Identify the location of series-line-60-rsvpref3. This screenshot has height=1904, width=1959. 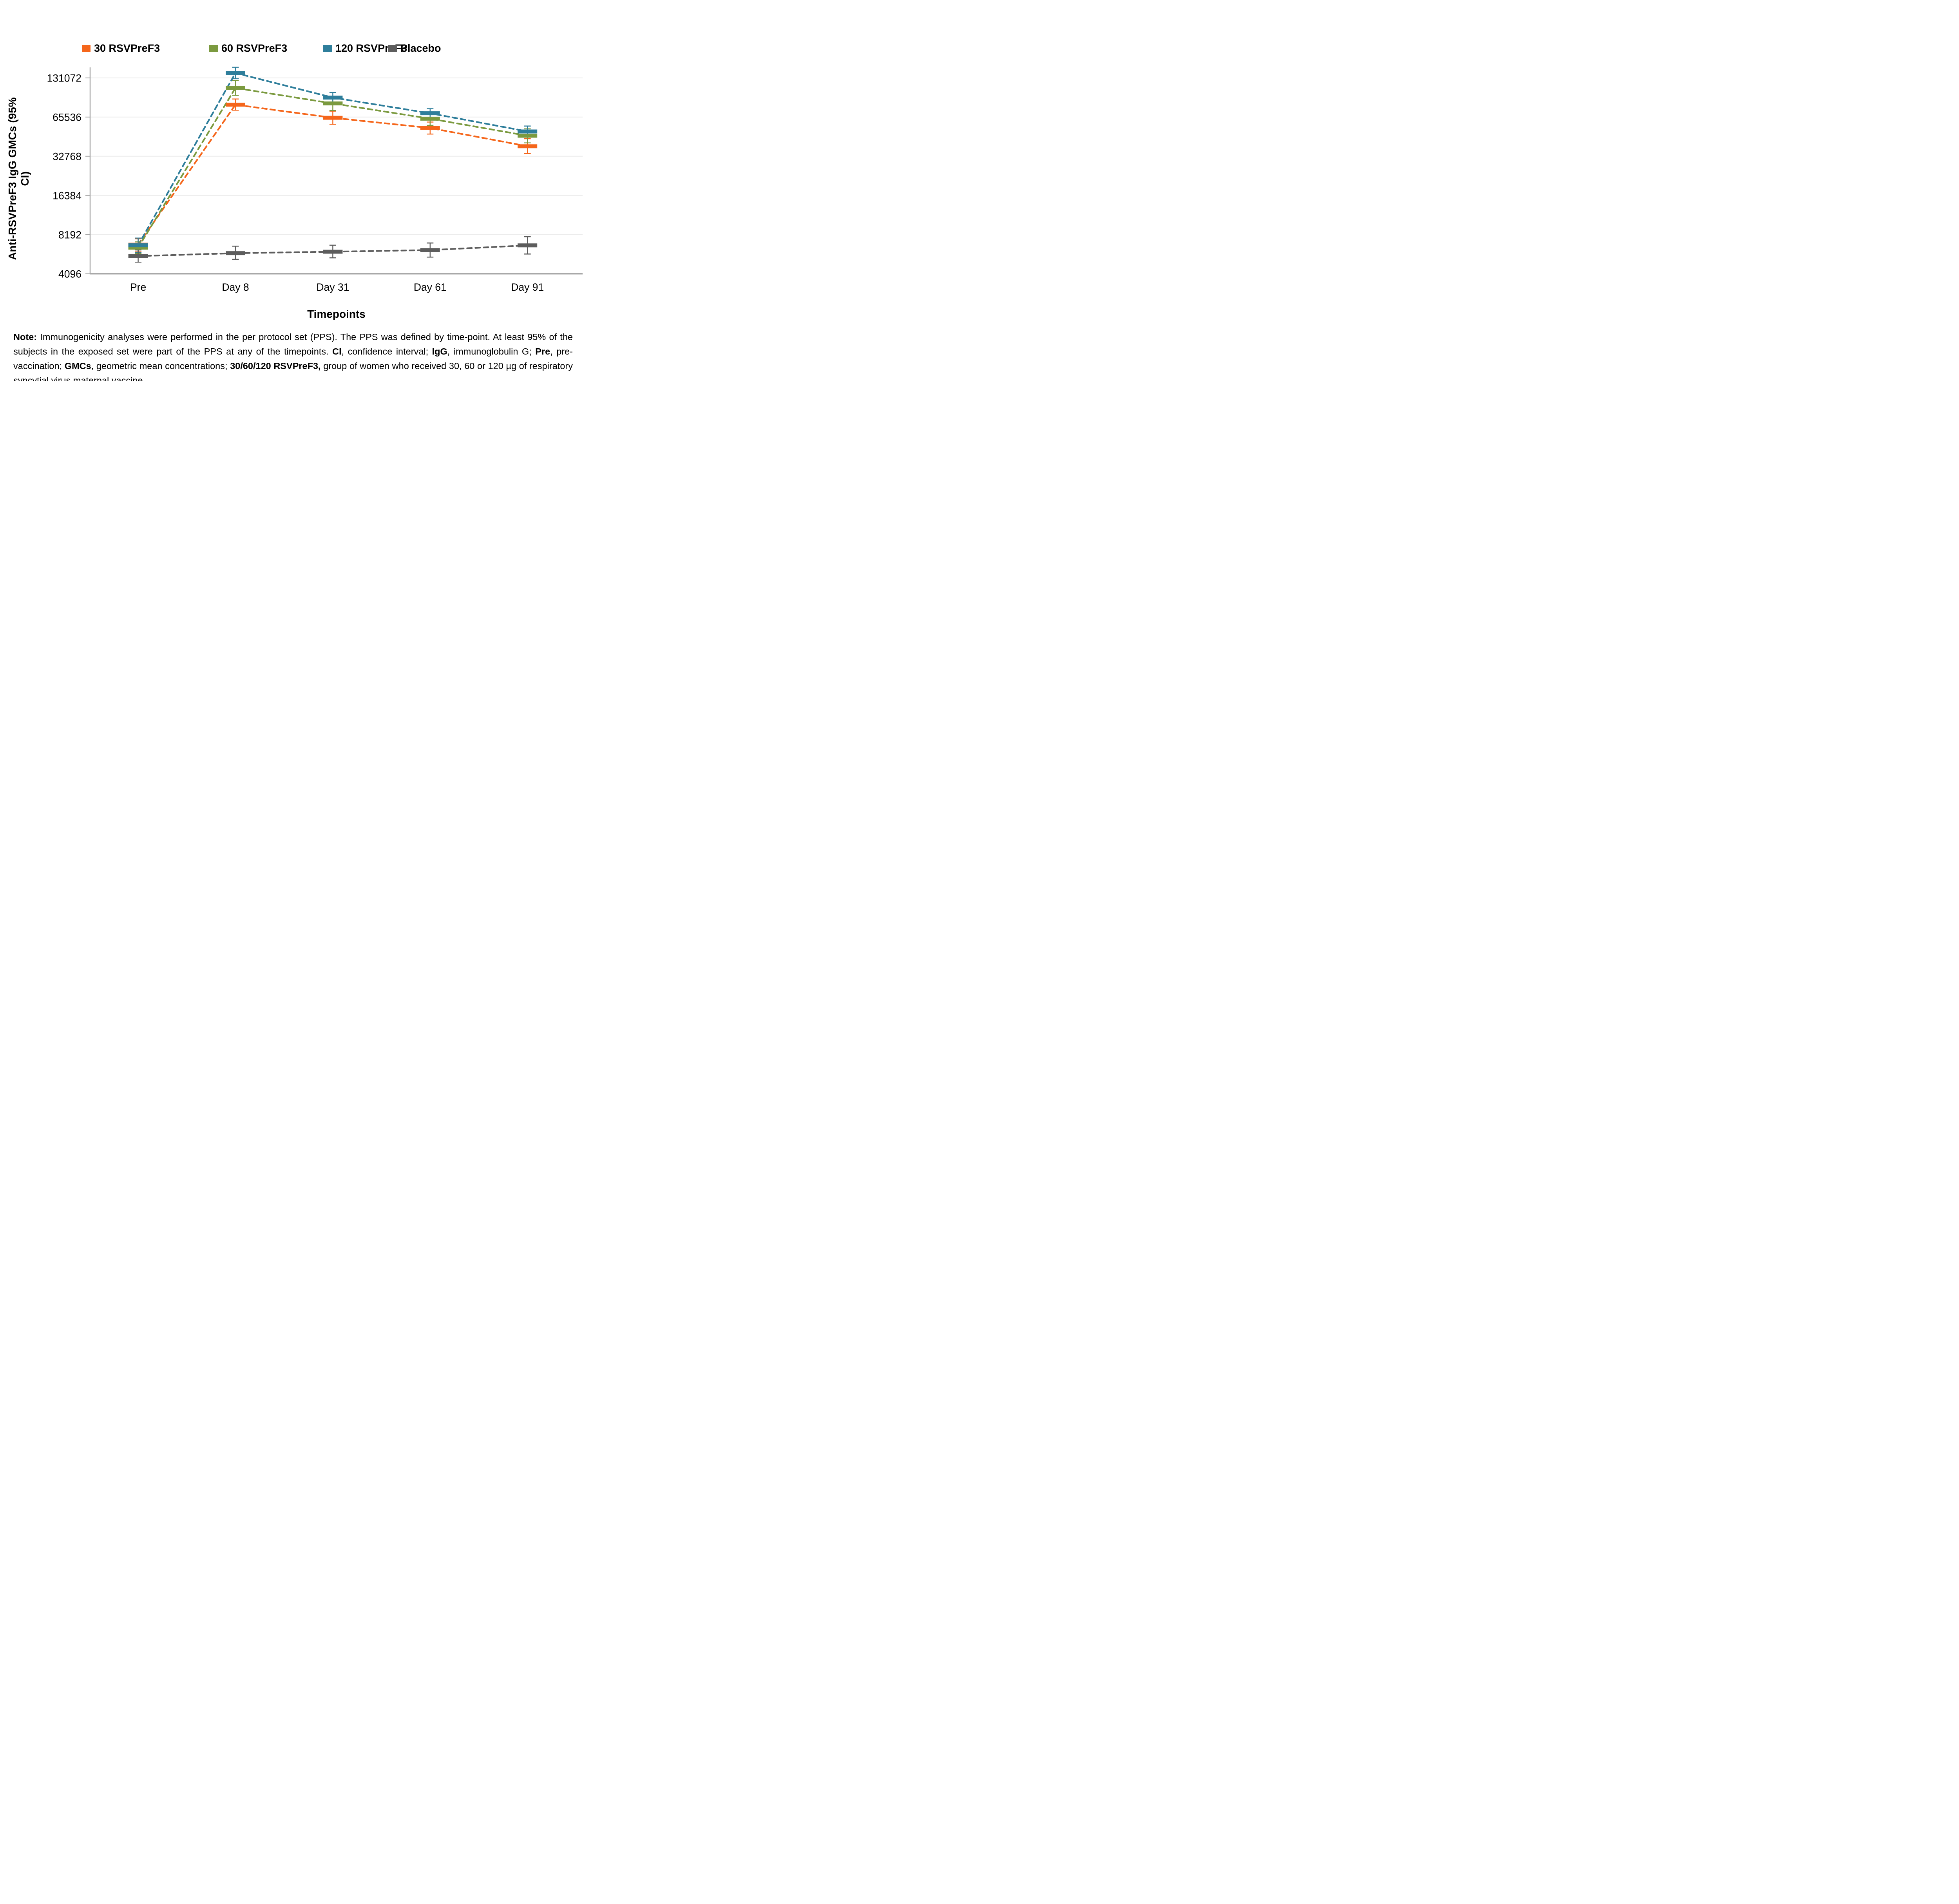
(333, 168).